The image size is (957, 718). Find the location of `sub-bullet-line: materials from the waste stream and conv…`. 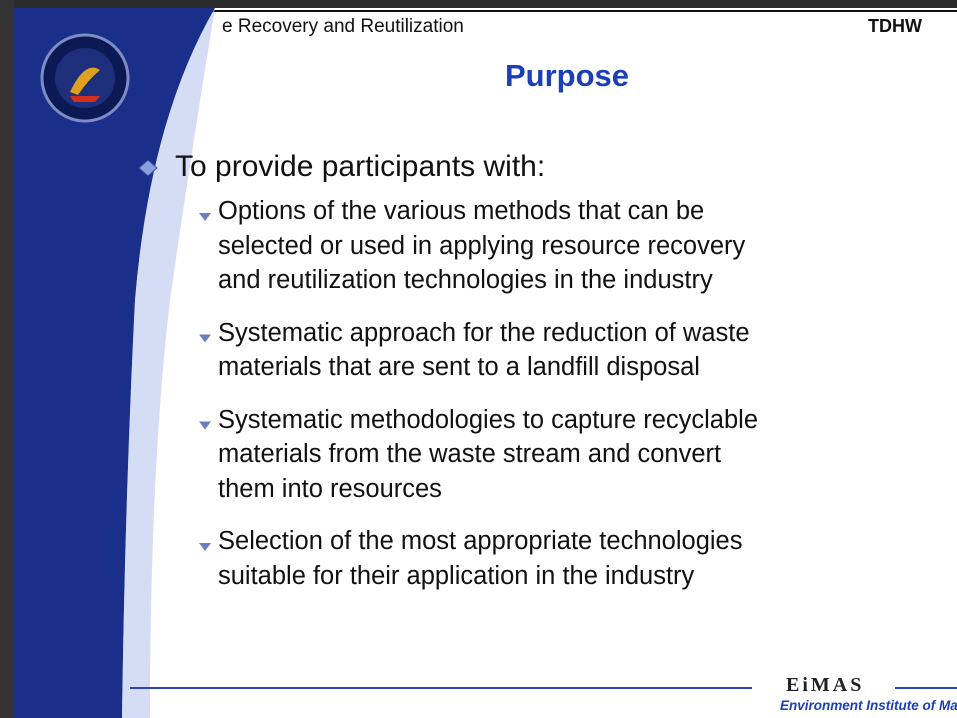

sub-bullet-line: materials from the waste stream and conv… is located at coordinates (470, 454).